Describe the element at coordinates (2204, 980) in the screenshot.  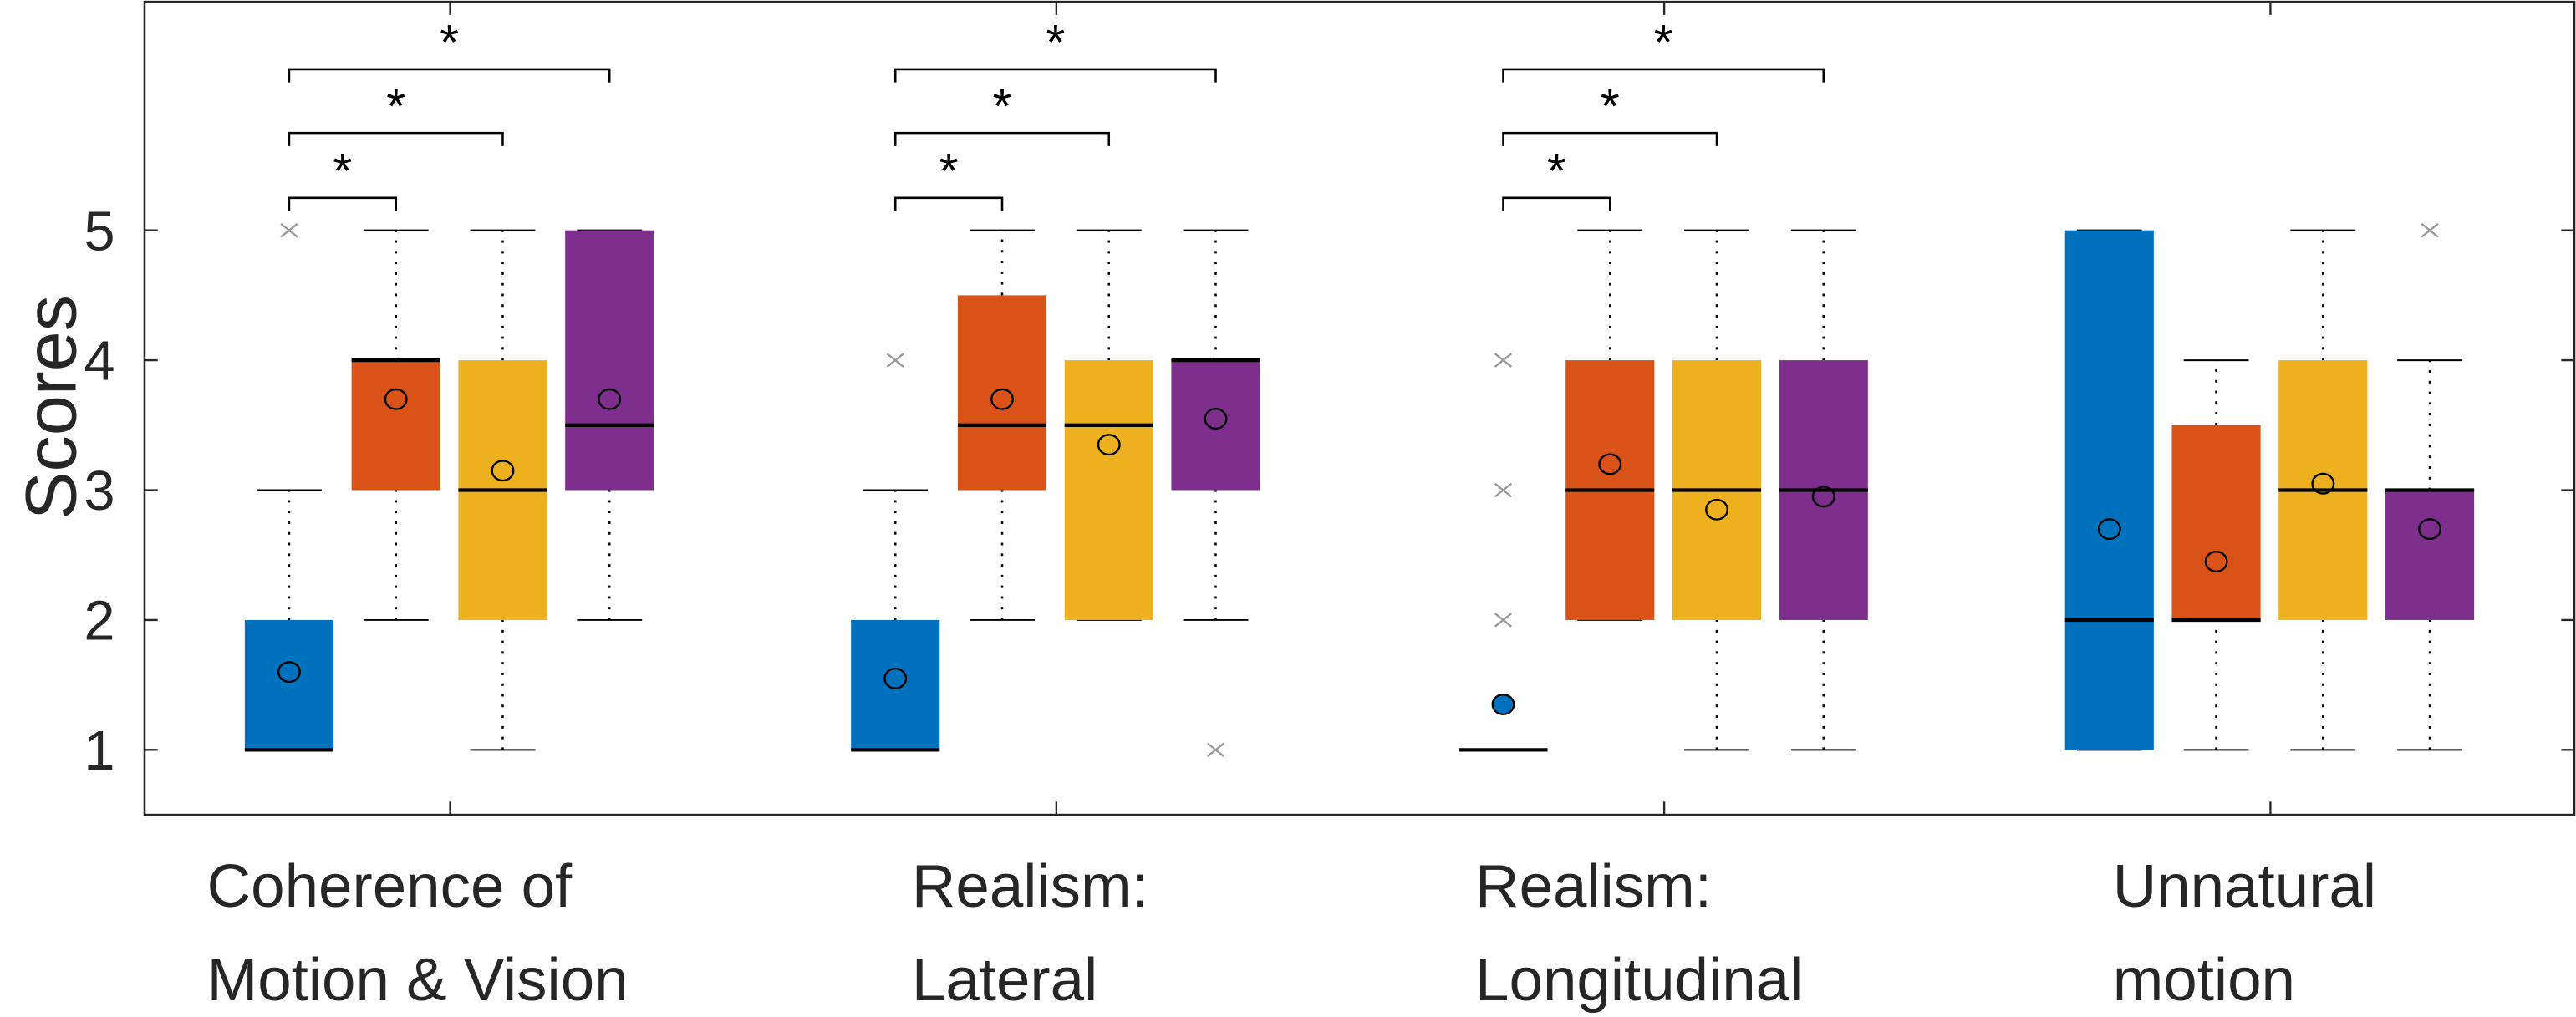
I see `x-category-label: motion` at that location.